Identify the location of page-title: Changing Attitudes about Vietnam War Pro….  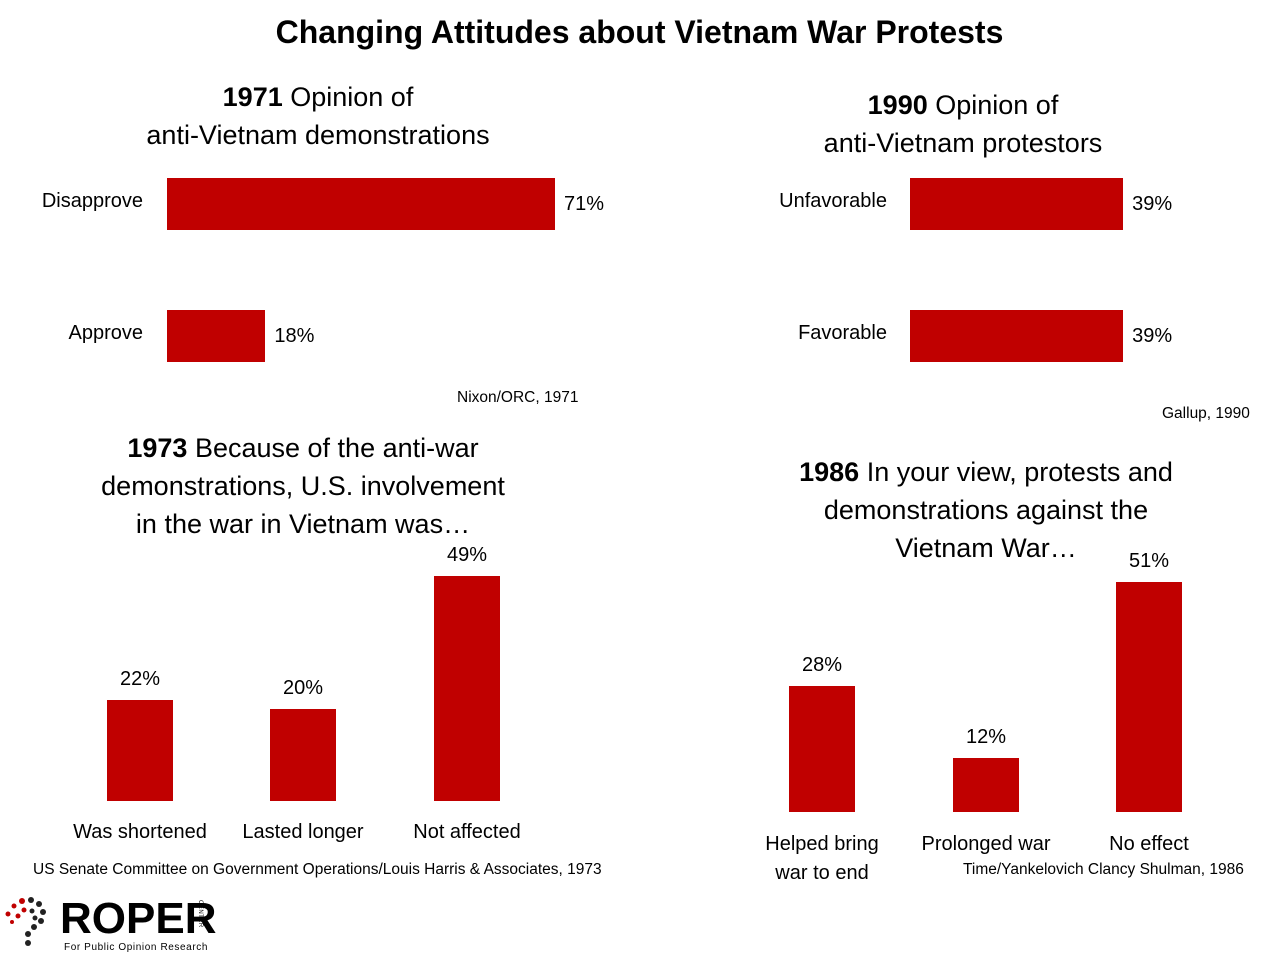
(639, 32).